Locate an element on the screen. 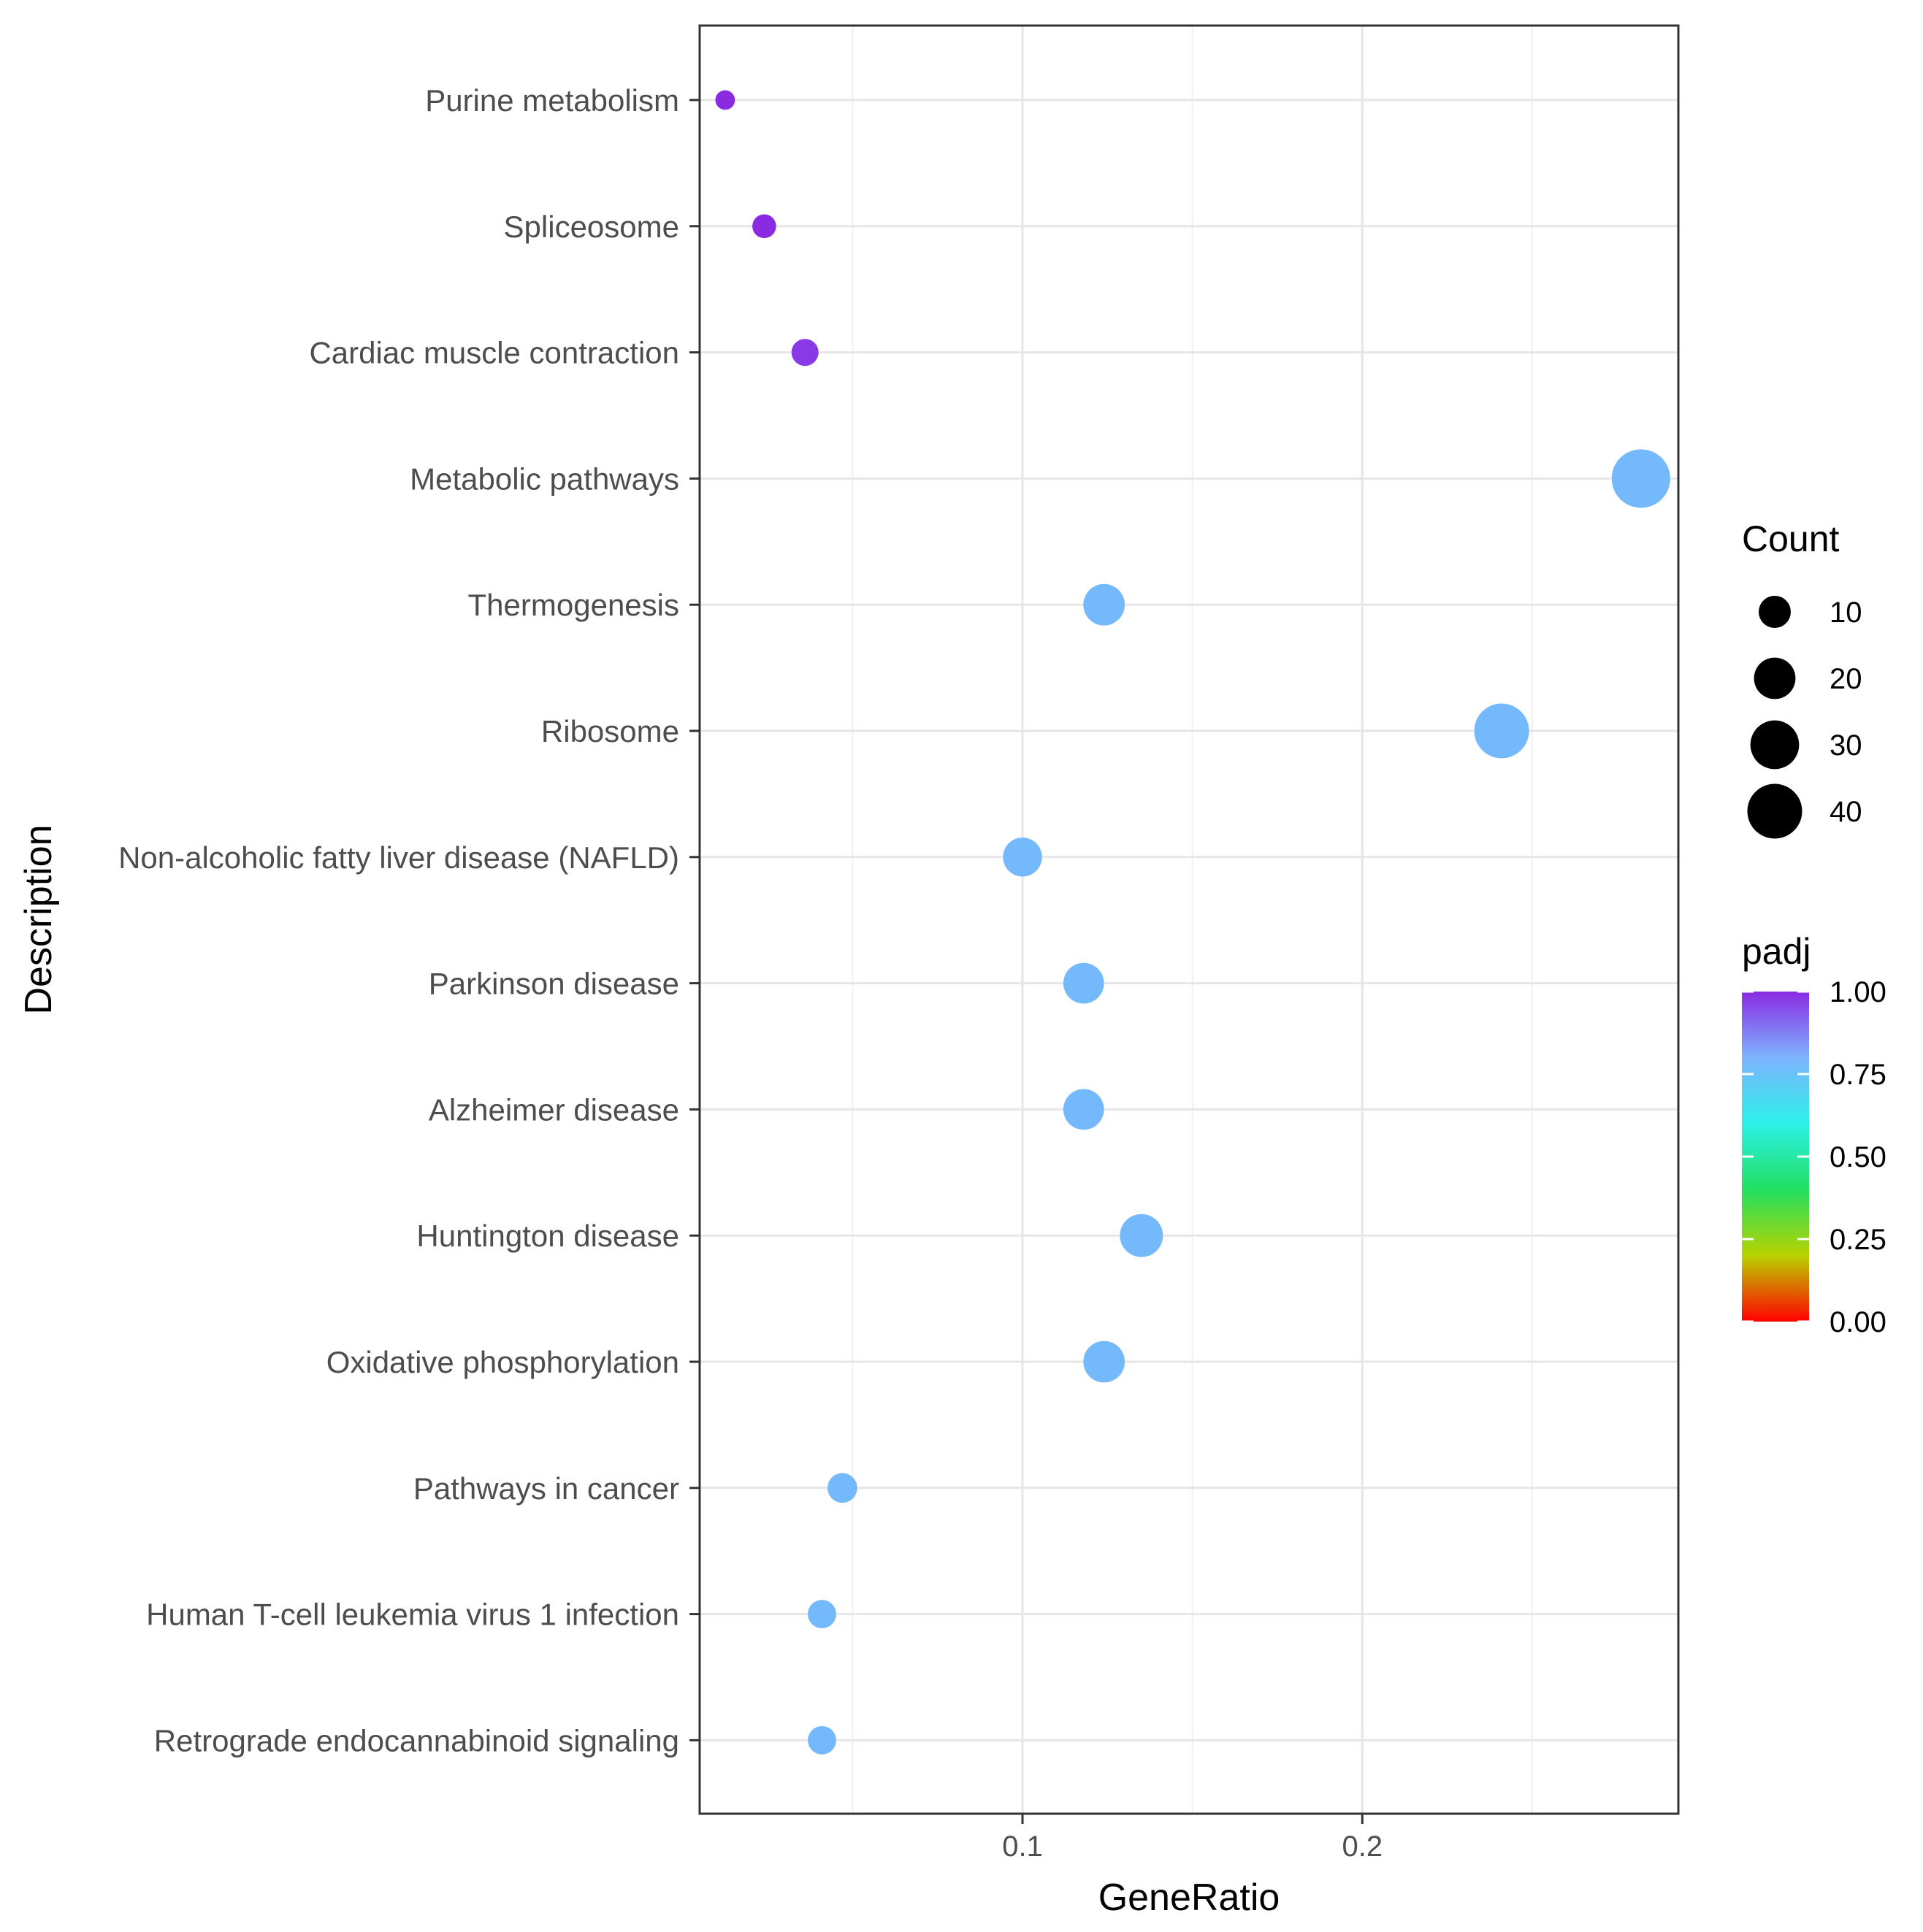 The height and width of the screenshot is (1932, 1923). count-legend-label: 20 is located at coordinates (1846, 679).